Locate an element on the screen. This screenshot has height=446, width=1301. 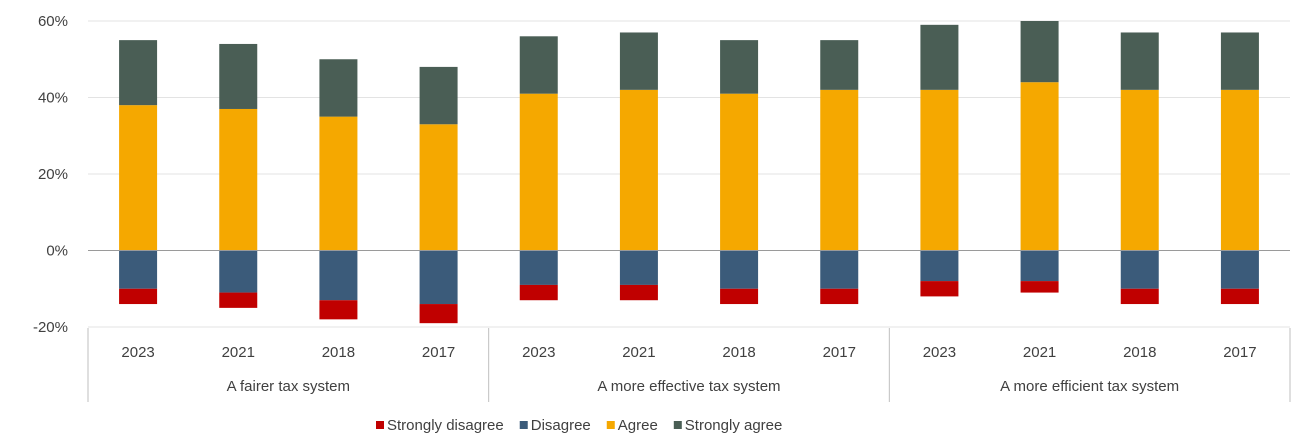
y-tick-label: 0% is located at coordinates (57, 251).